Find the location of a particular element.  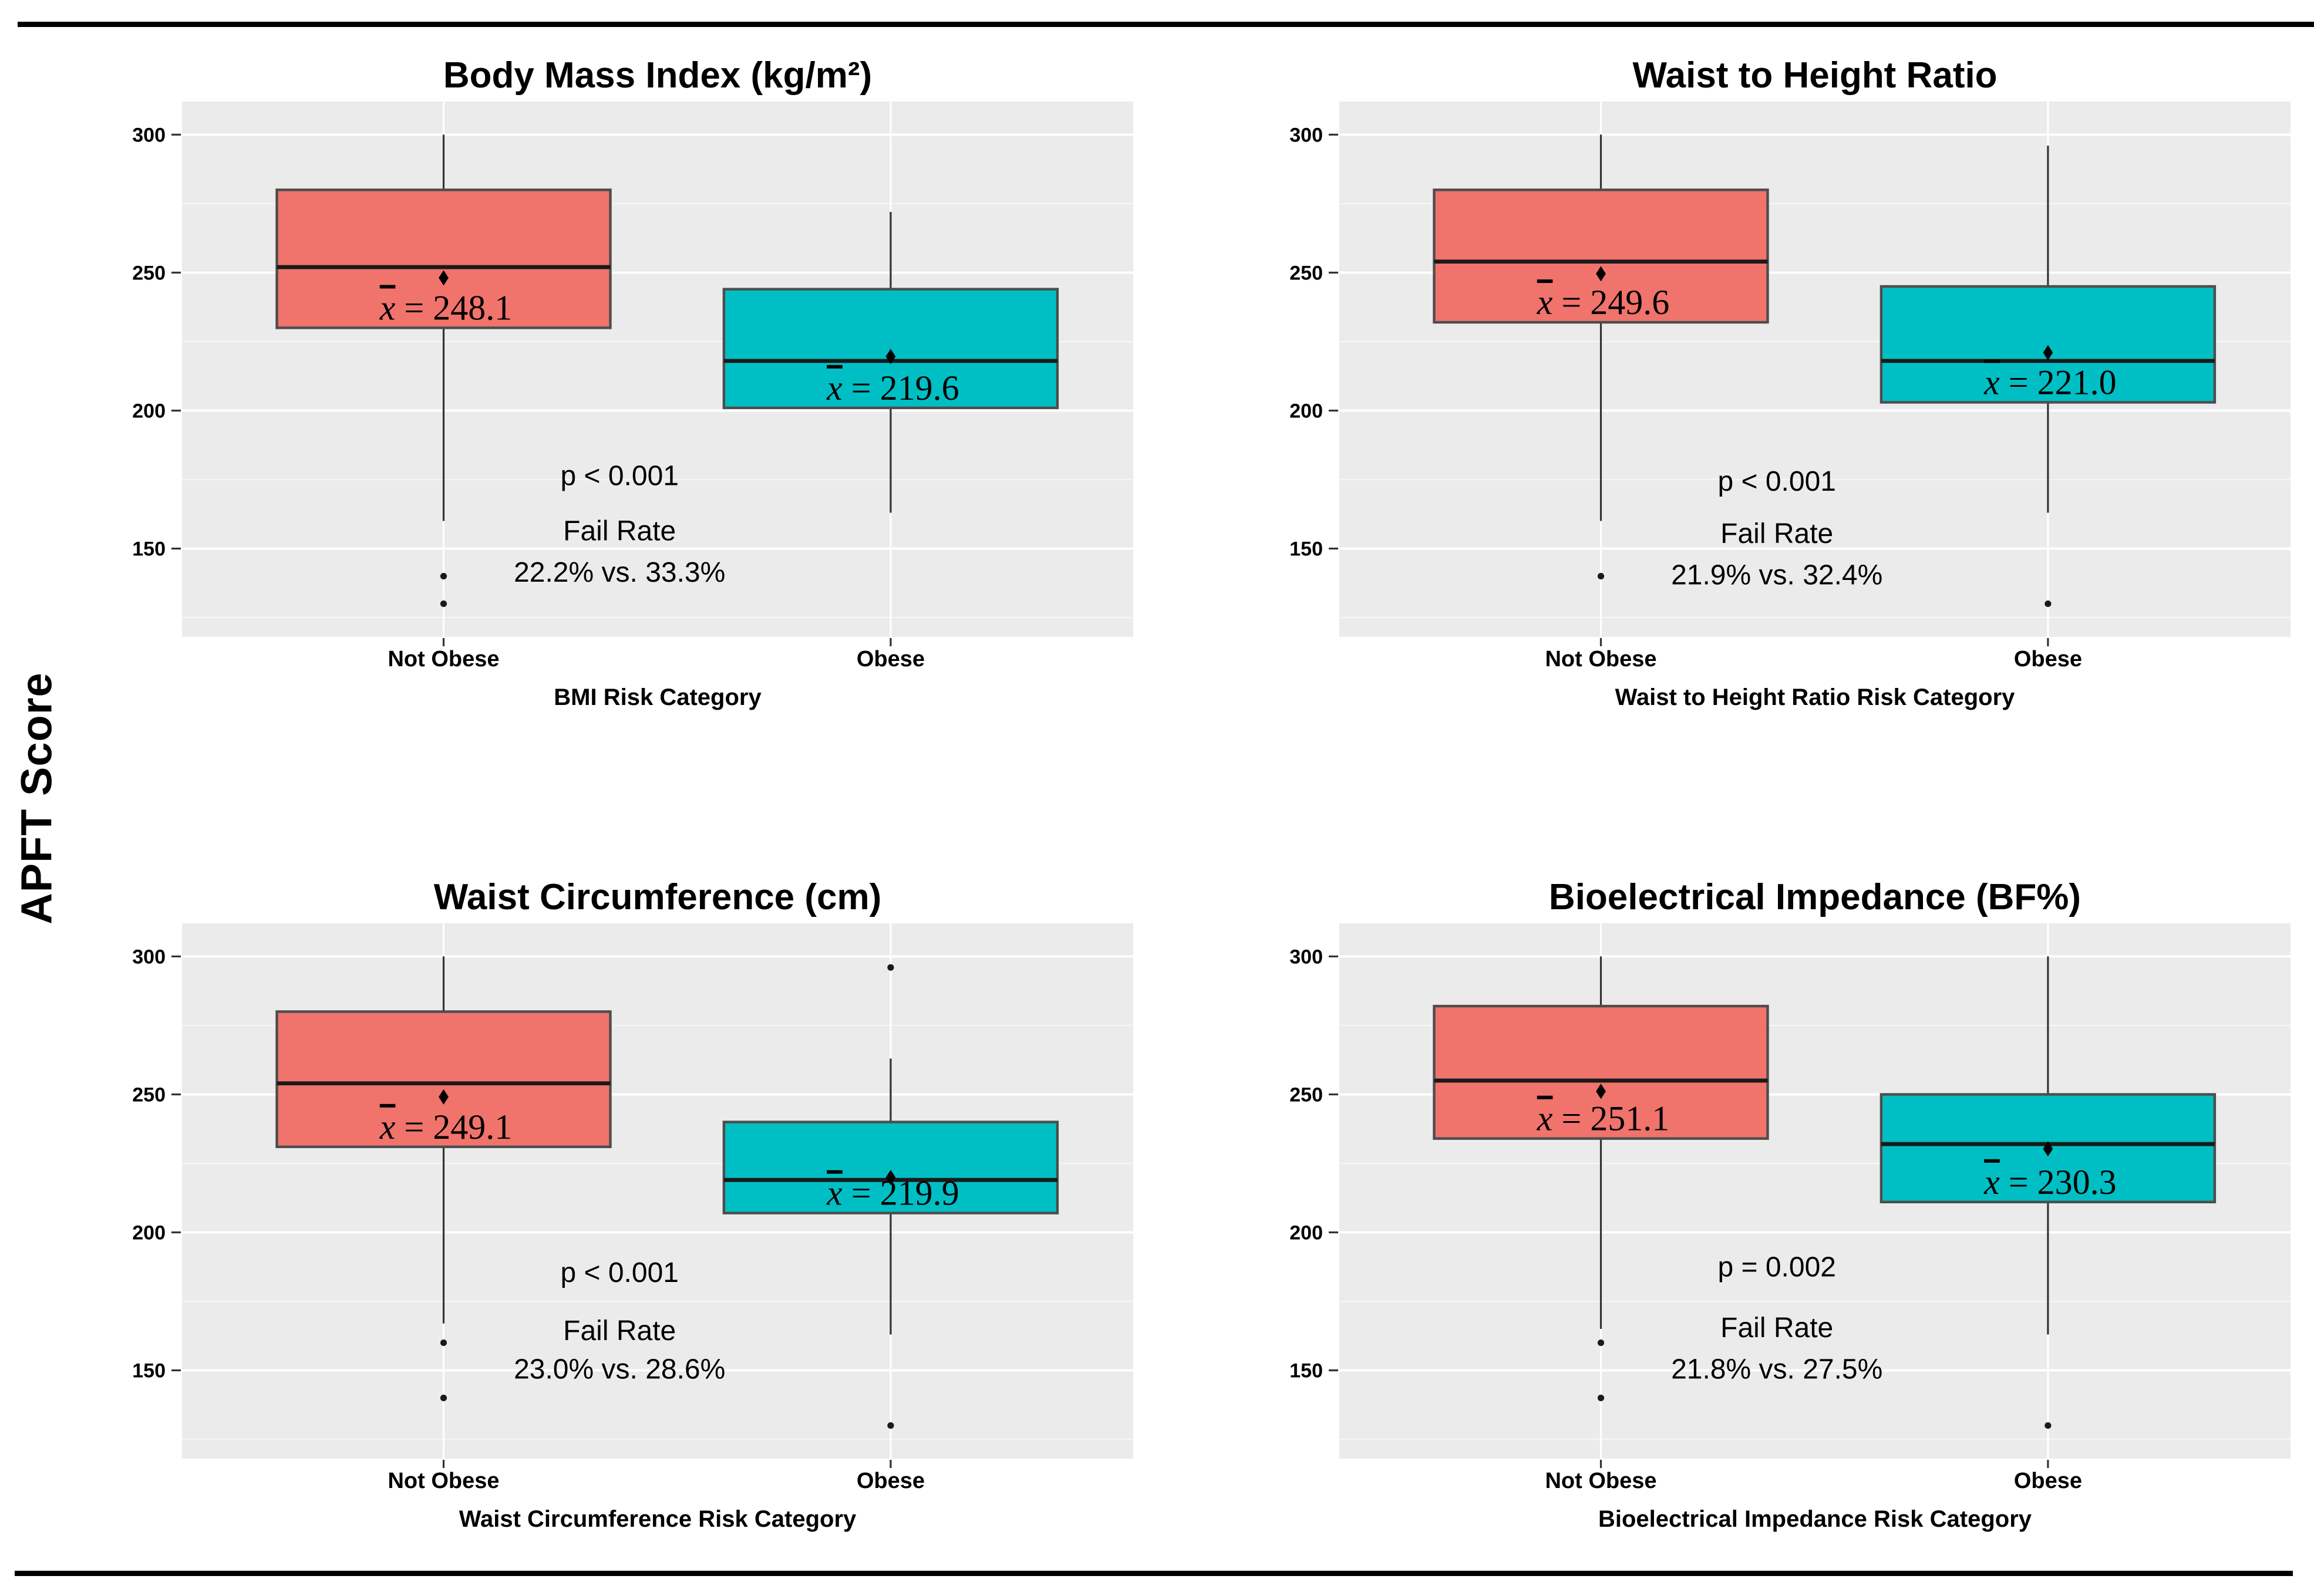

mean-label-not-obese: x = 248.1 is located at coordinates (445, 307).